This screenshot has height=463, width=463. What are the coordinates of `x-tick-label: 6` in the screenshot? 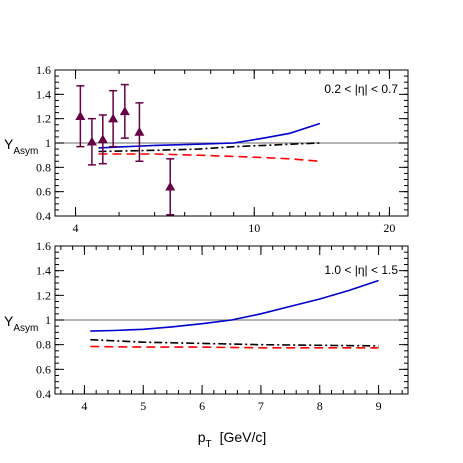 It's located at (202, 406).